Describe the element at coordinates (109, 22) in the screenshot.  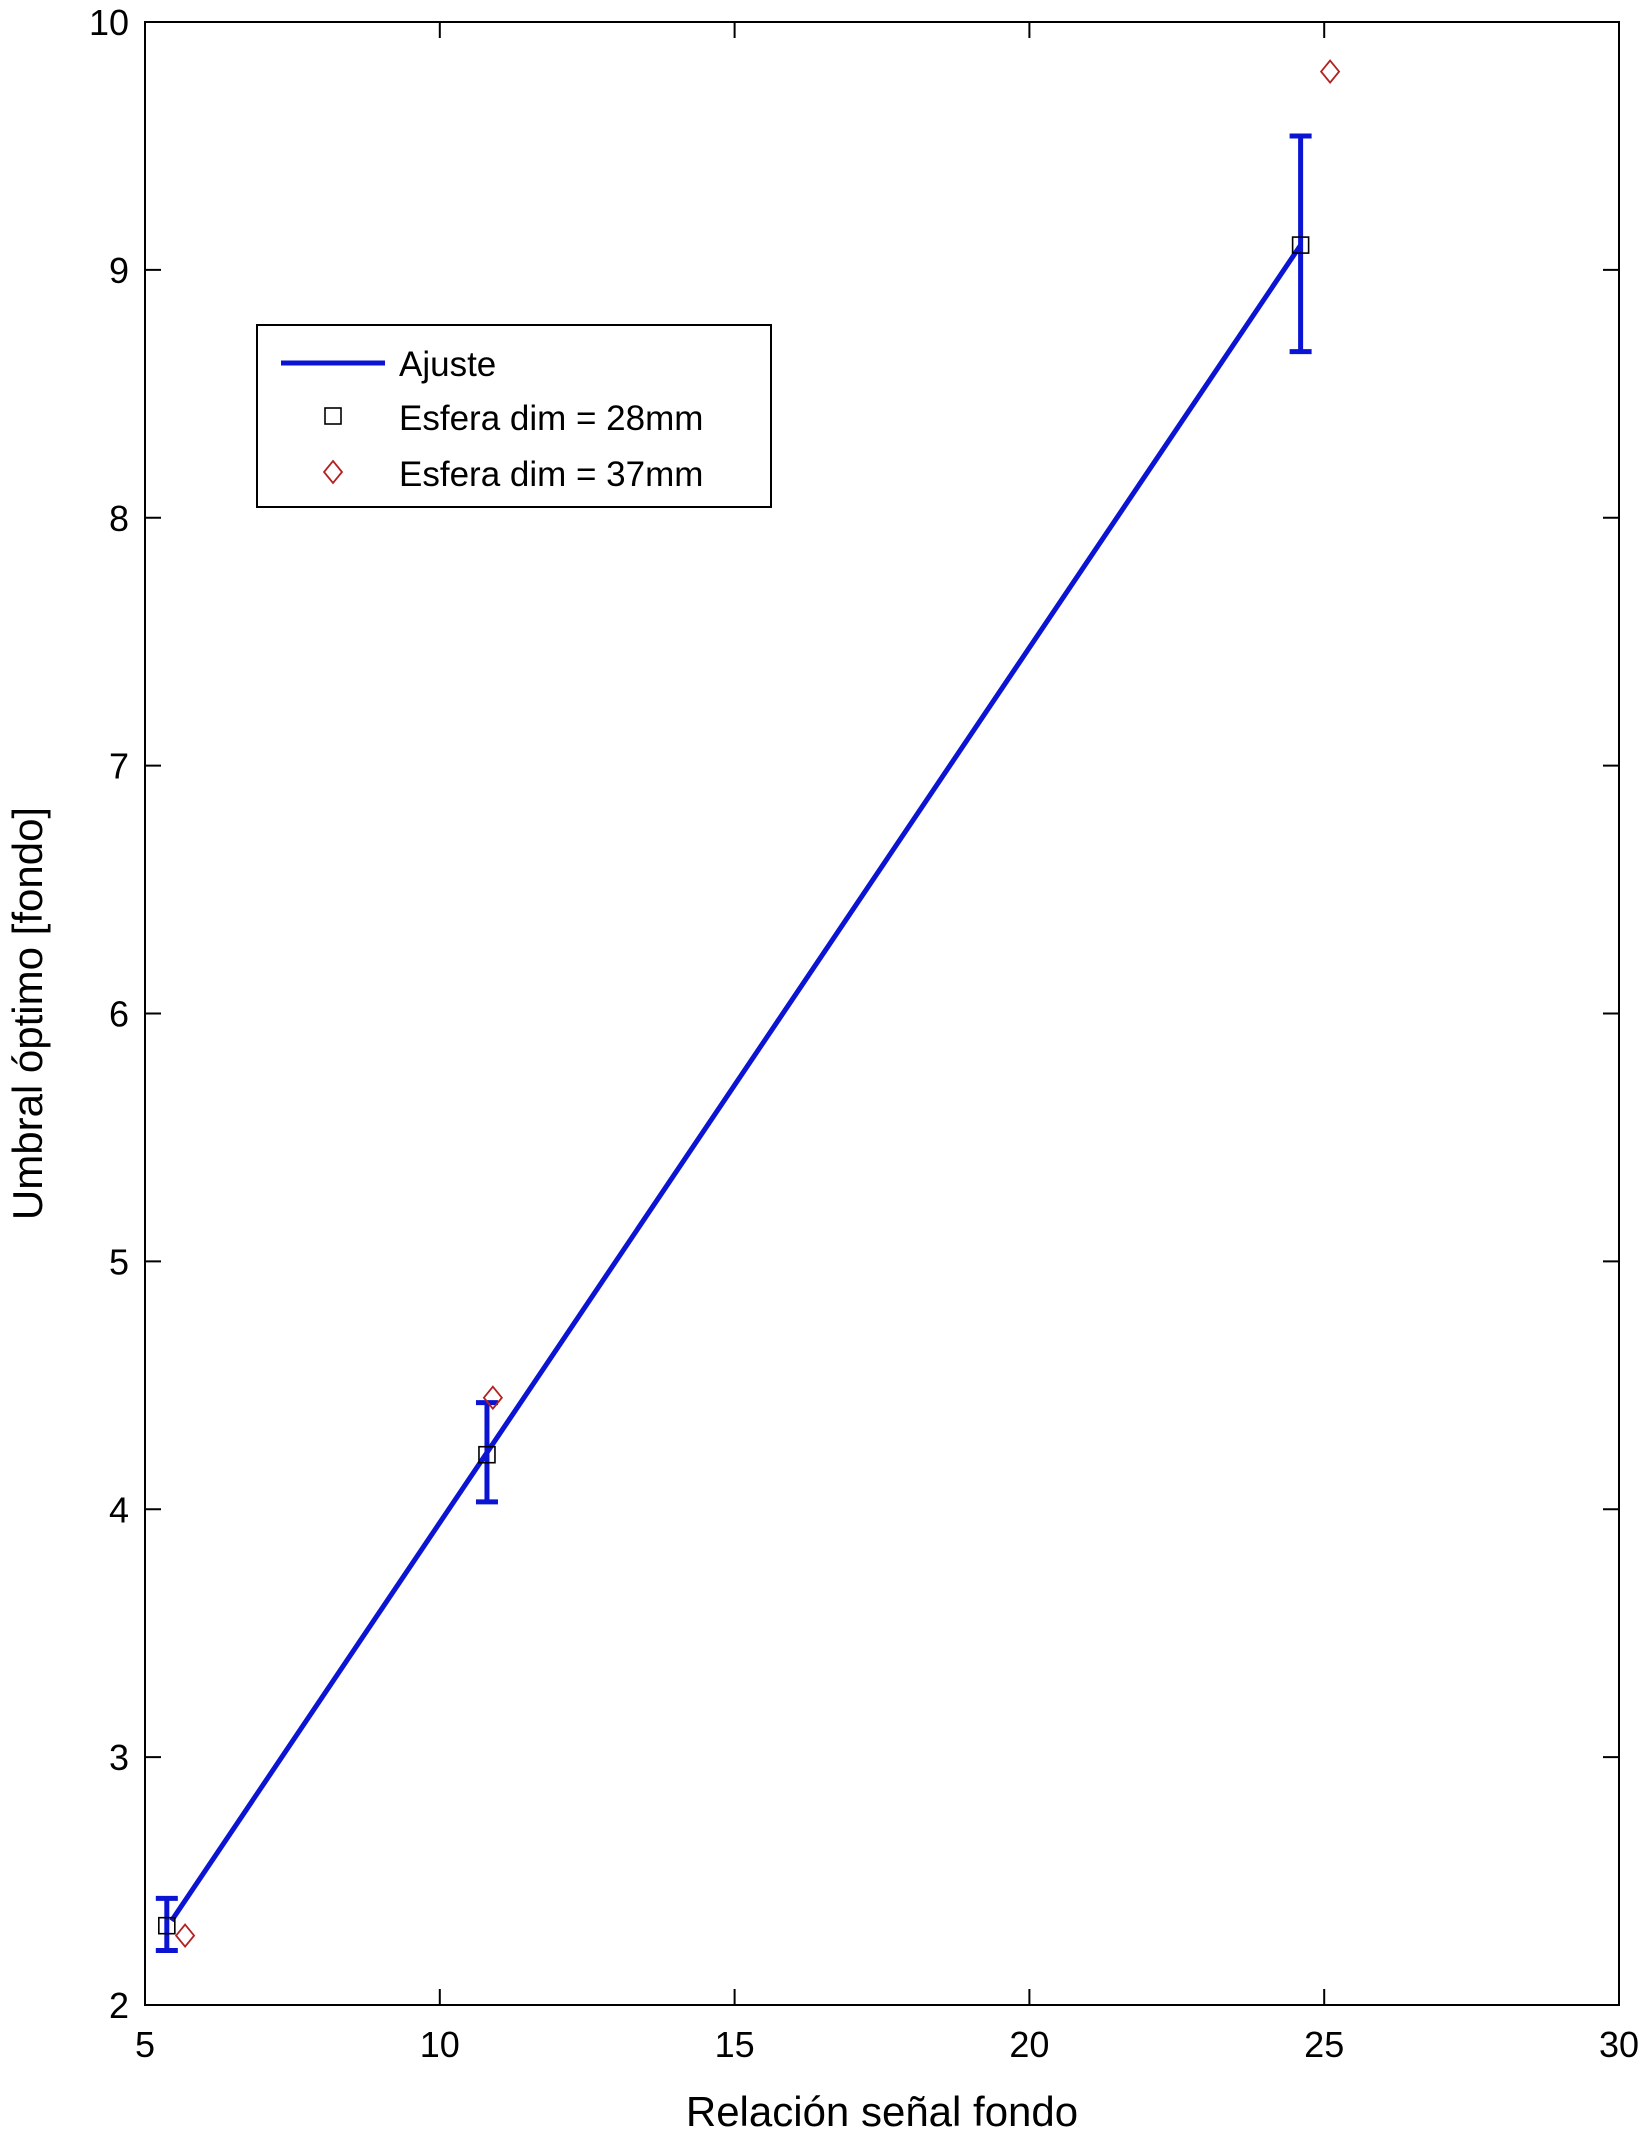
I see `y-tick-label: 10` at that location.